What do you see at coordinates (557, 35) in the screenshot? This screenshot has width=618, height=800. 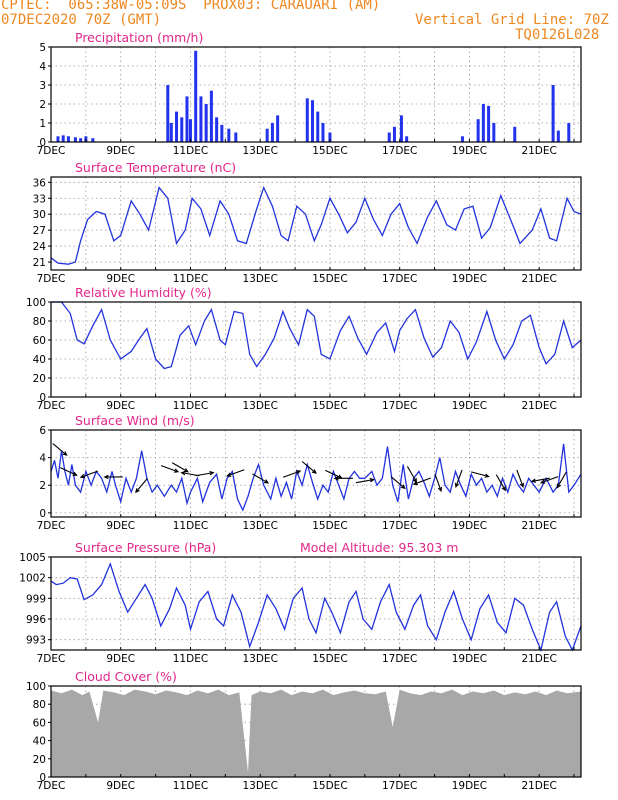 I see `header-line3-right: TQ0126L028` at bounding box center [557, 35].